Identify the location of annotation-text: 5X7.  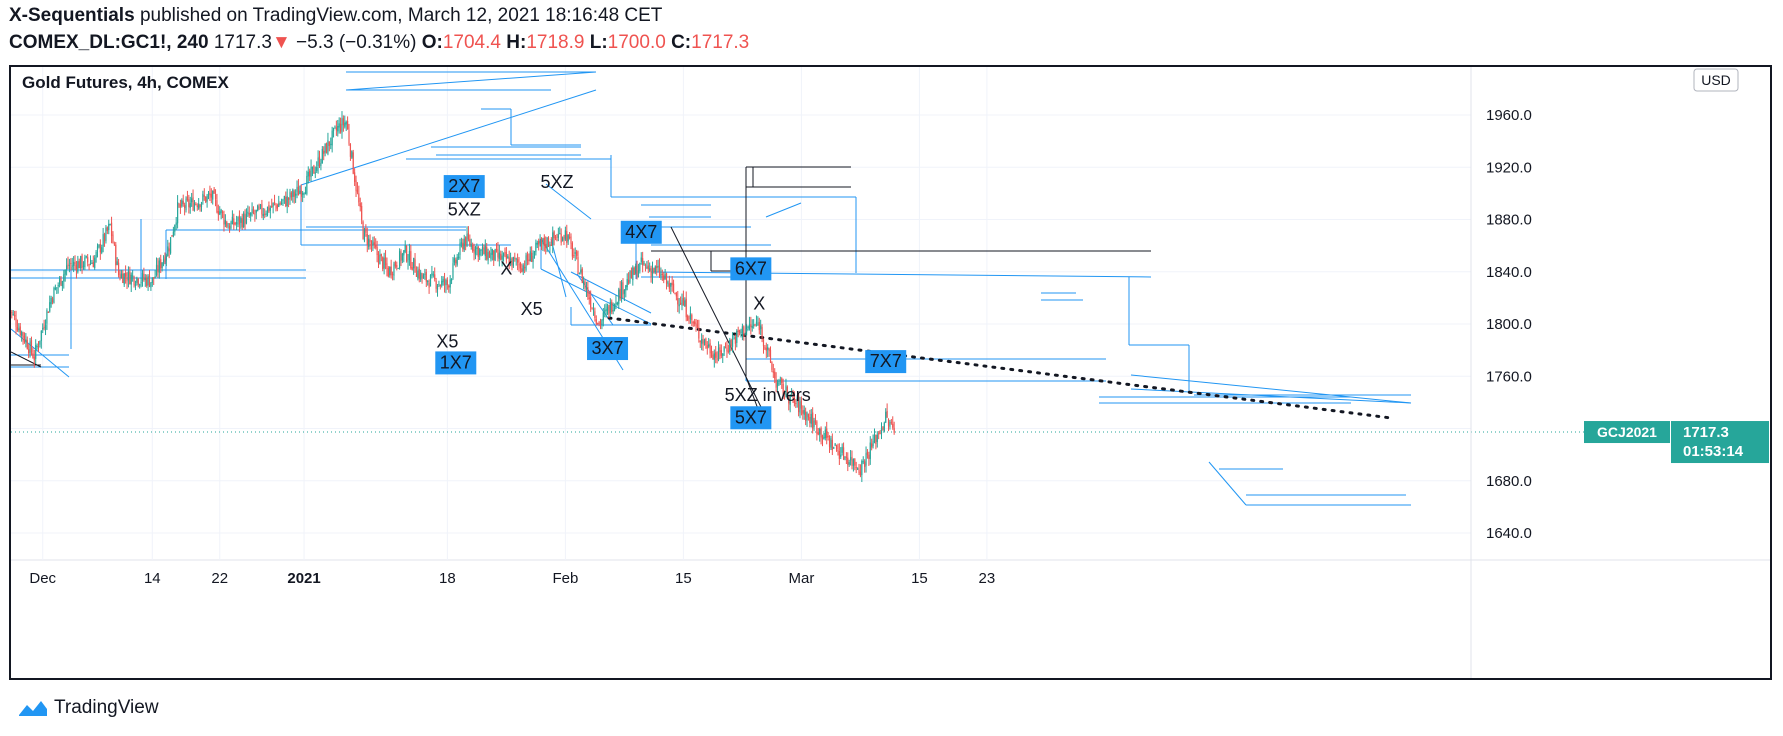
(751, 417).